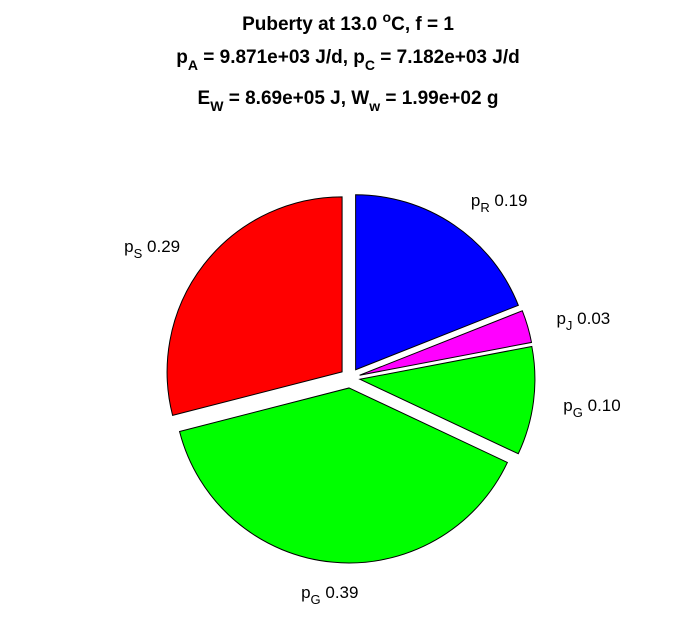 This screenshot has height=618, width=696. What do you see at coordinates (591, 408) in the screenshot?
I see `slice-label-3: pG 0.10` at bounding box center [591, 408].